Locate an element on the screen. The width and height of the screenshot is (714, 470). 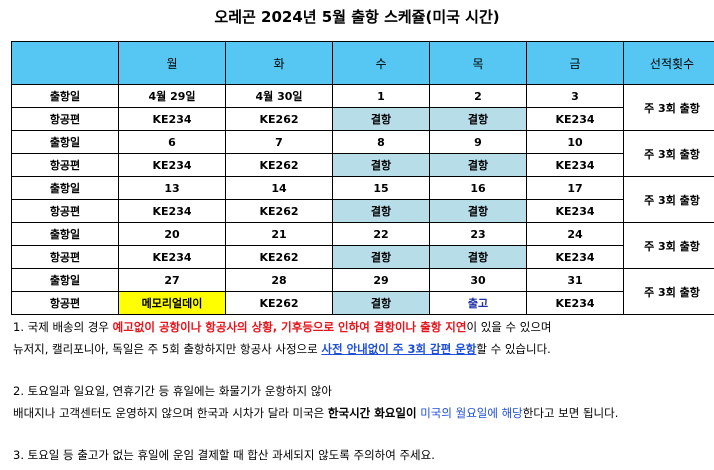
header-wednesday: 수 is located at coordinates (381, 63).